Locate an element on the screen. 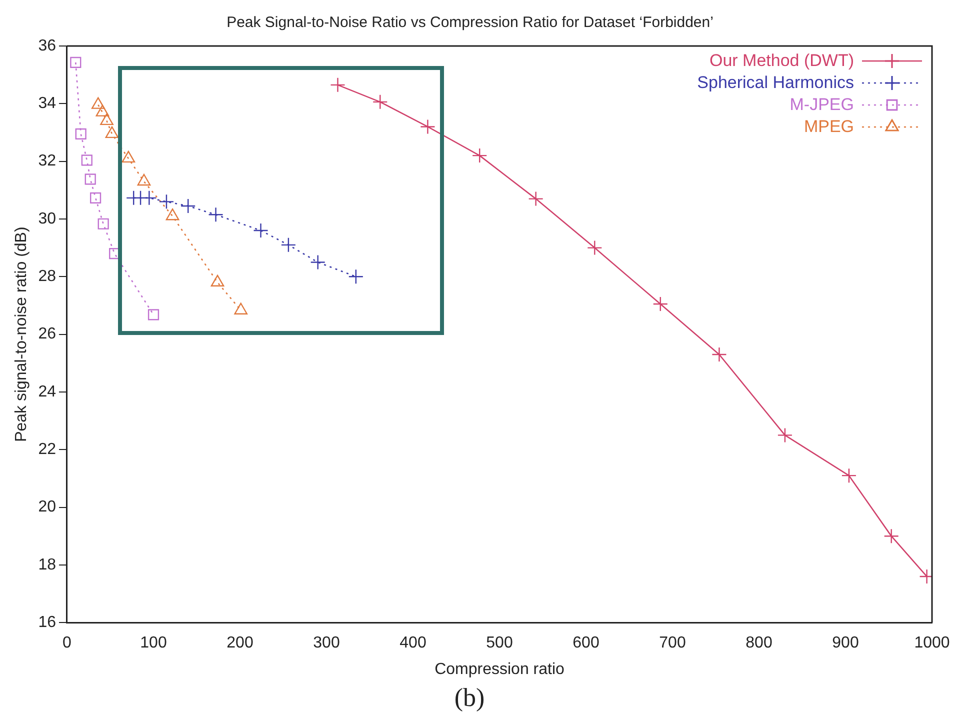 The image size is (960, 717). y-tick-label: 30 is located at coordinates (47, 219).